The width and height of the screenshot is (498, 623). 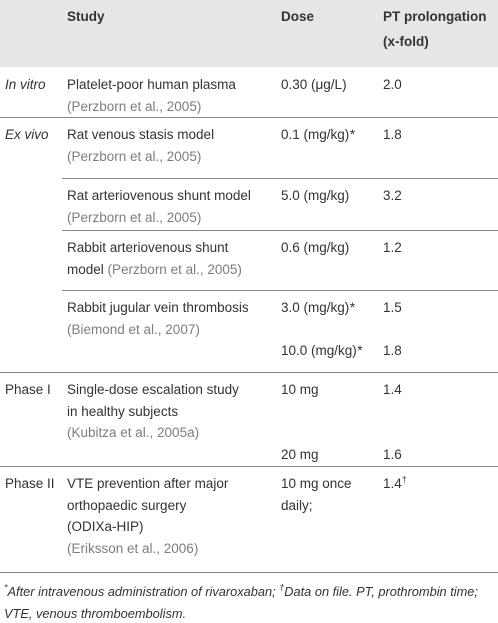 I want to click on citation: (Kubitza et al., 2005a), so click(x=133, y=432).